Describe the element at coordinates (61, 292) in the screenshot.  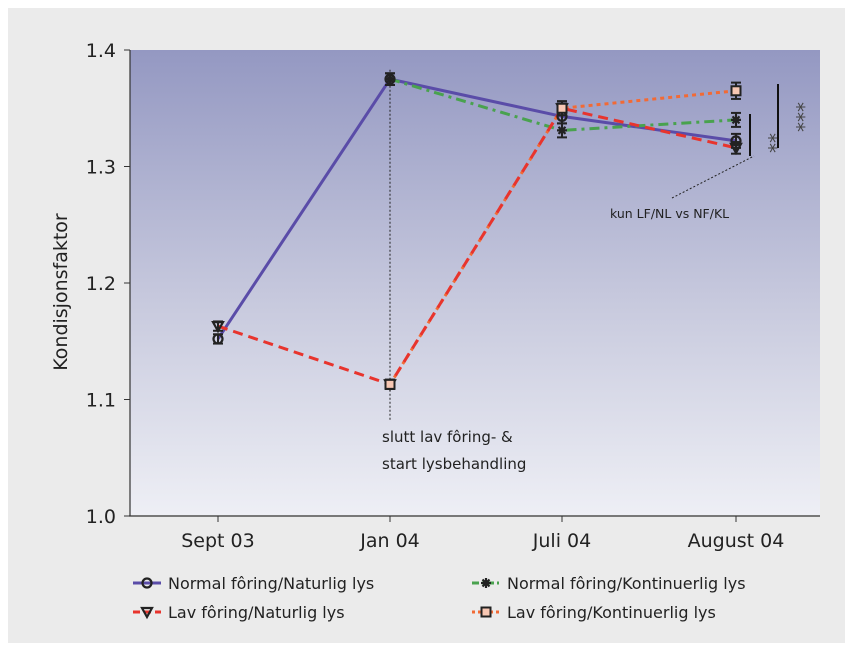
I see `y-axis-title: Kondisjonsfaktor` at that location.